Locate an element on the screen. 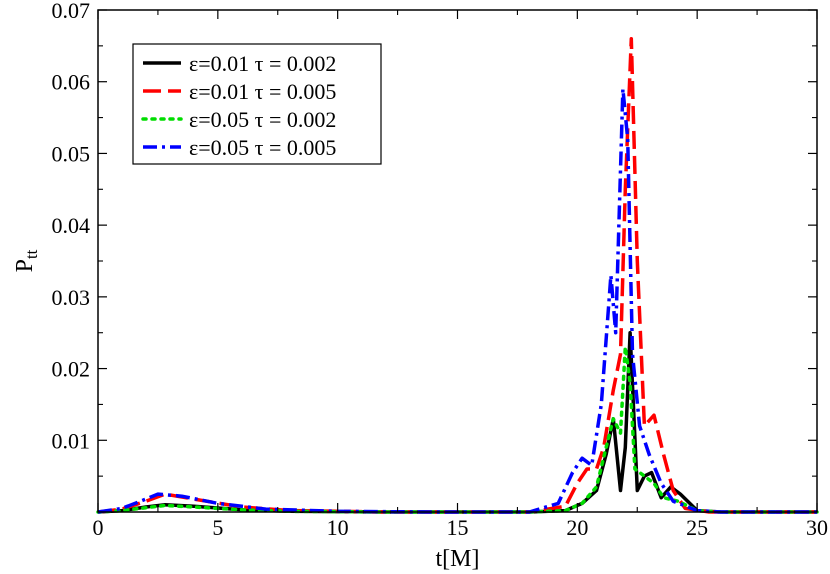  legend-label-3: ε=0.05 τ = 0.002 is located at coordinates (262, 119).